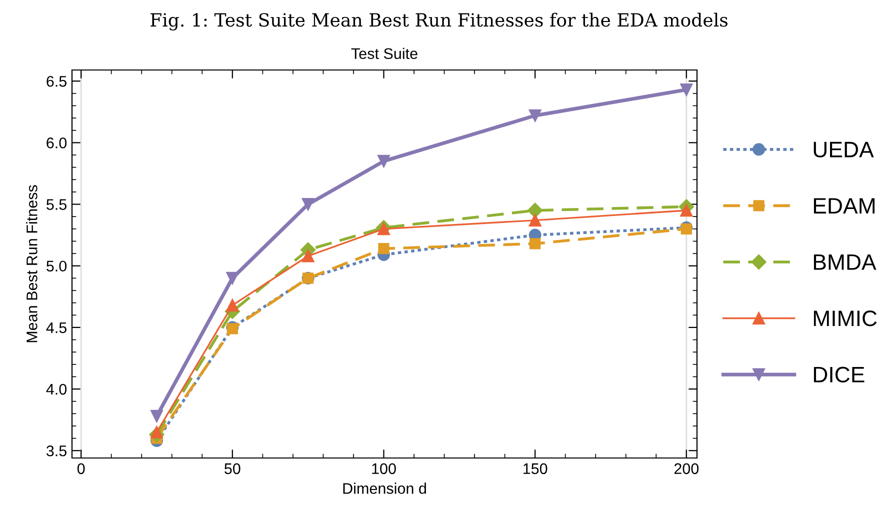 The height and width of the screenshot is (510, 878). What do you see at coordinates (56, 81) in the screenshot?
I see `y-tick-label: 6.5` at bounding box center [56, 81].